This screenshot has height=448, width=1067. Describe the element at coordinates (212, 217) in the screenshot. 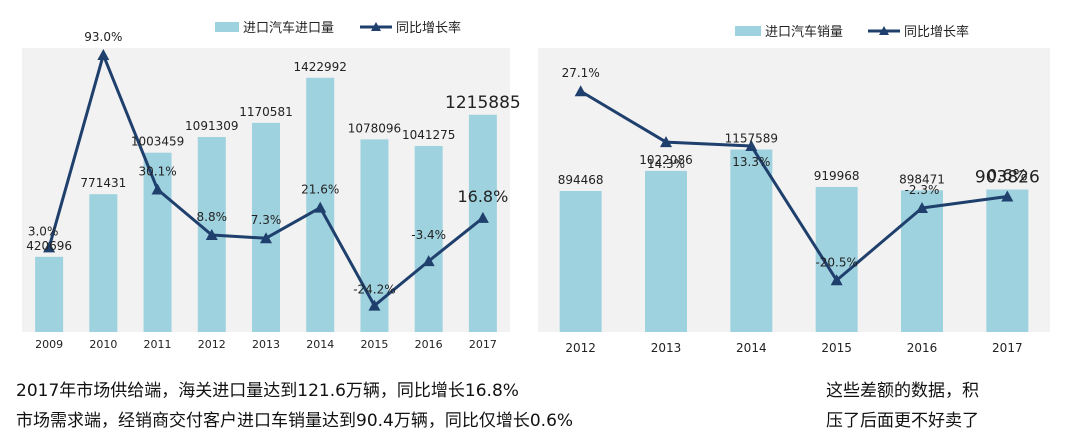

I see `chart1-growth-label-2012: 8.8%` at that location.